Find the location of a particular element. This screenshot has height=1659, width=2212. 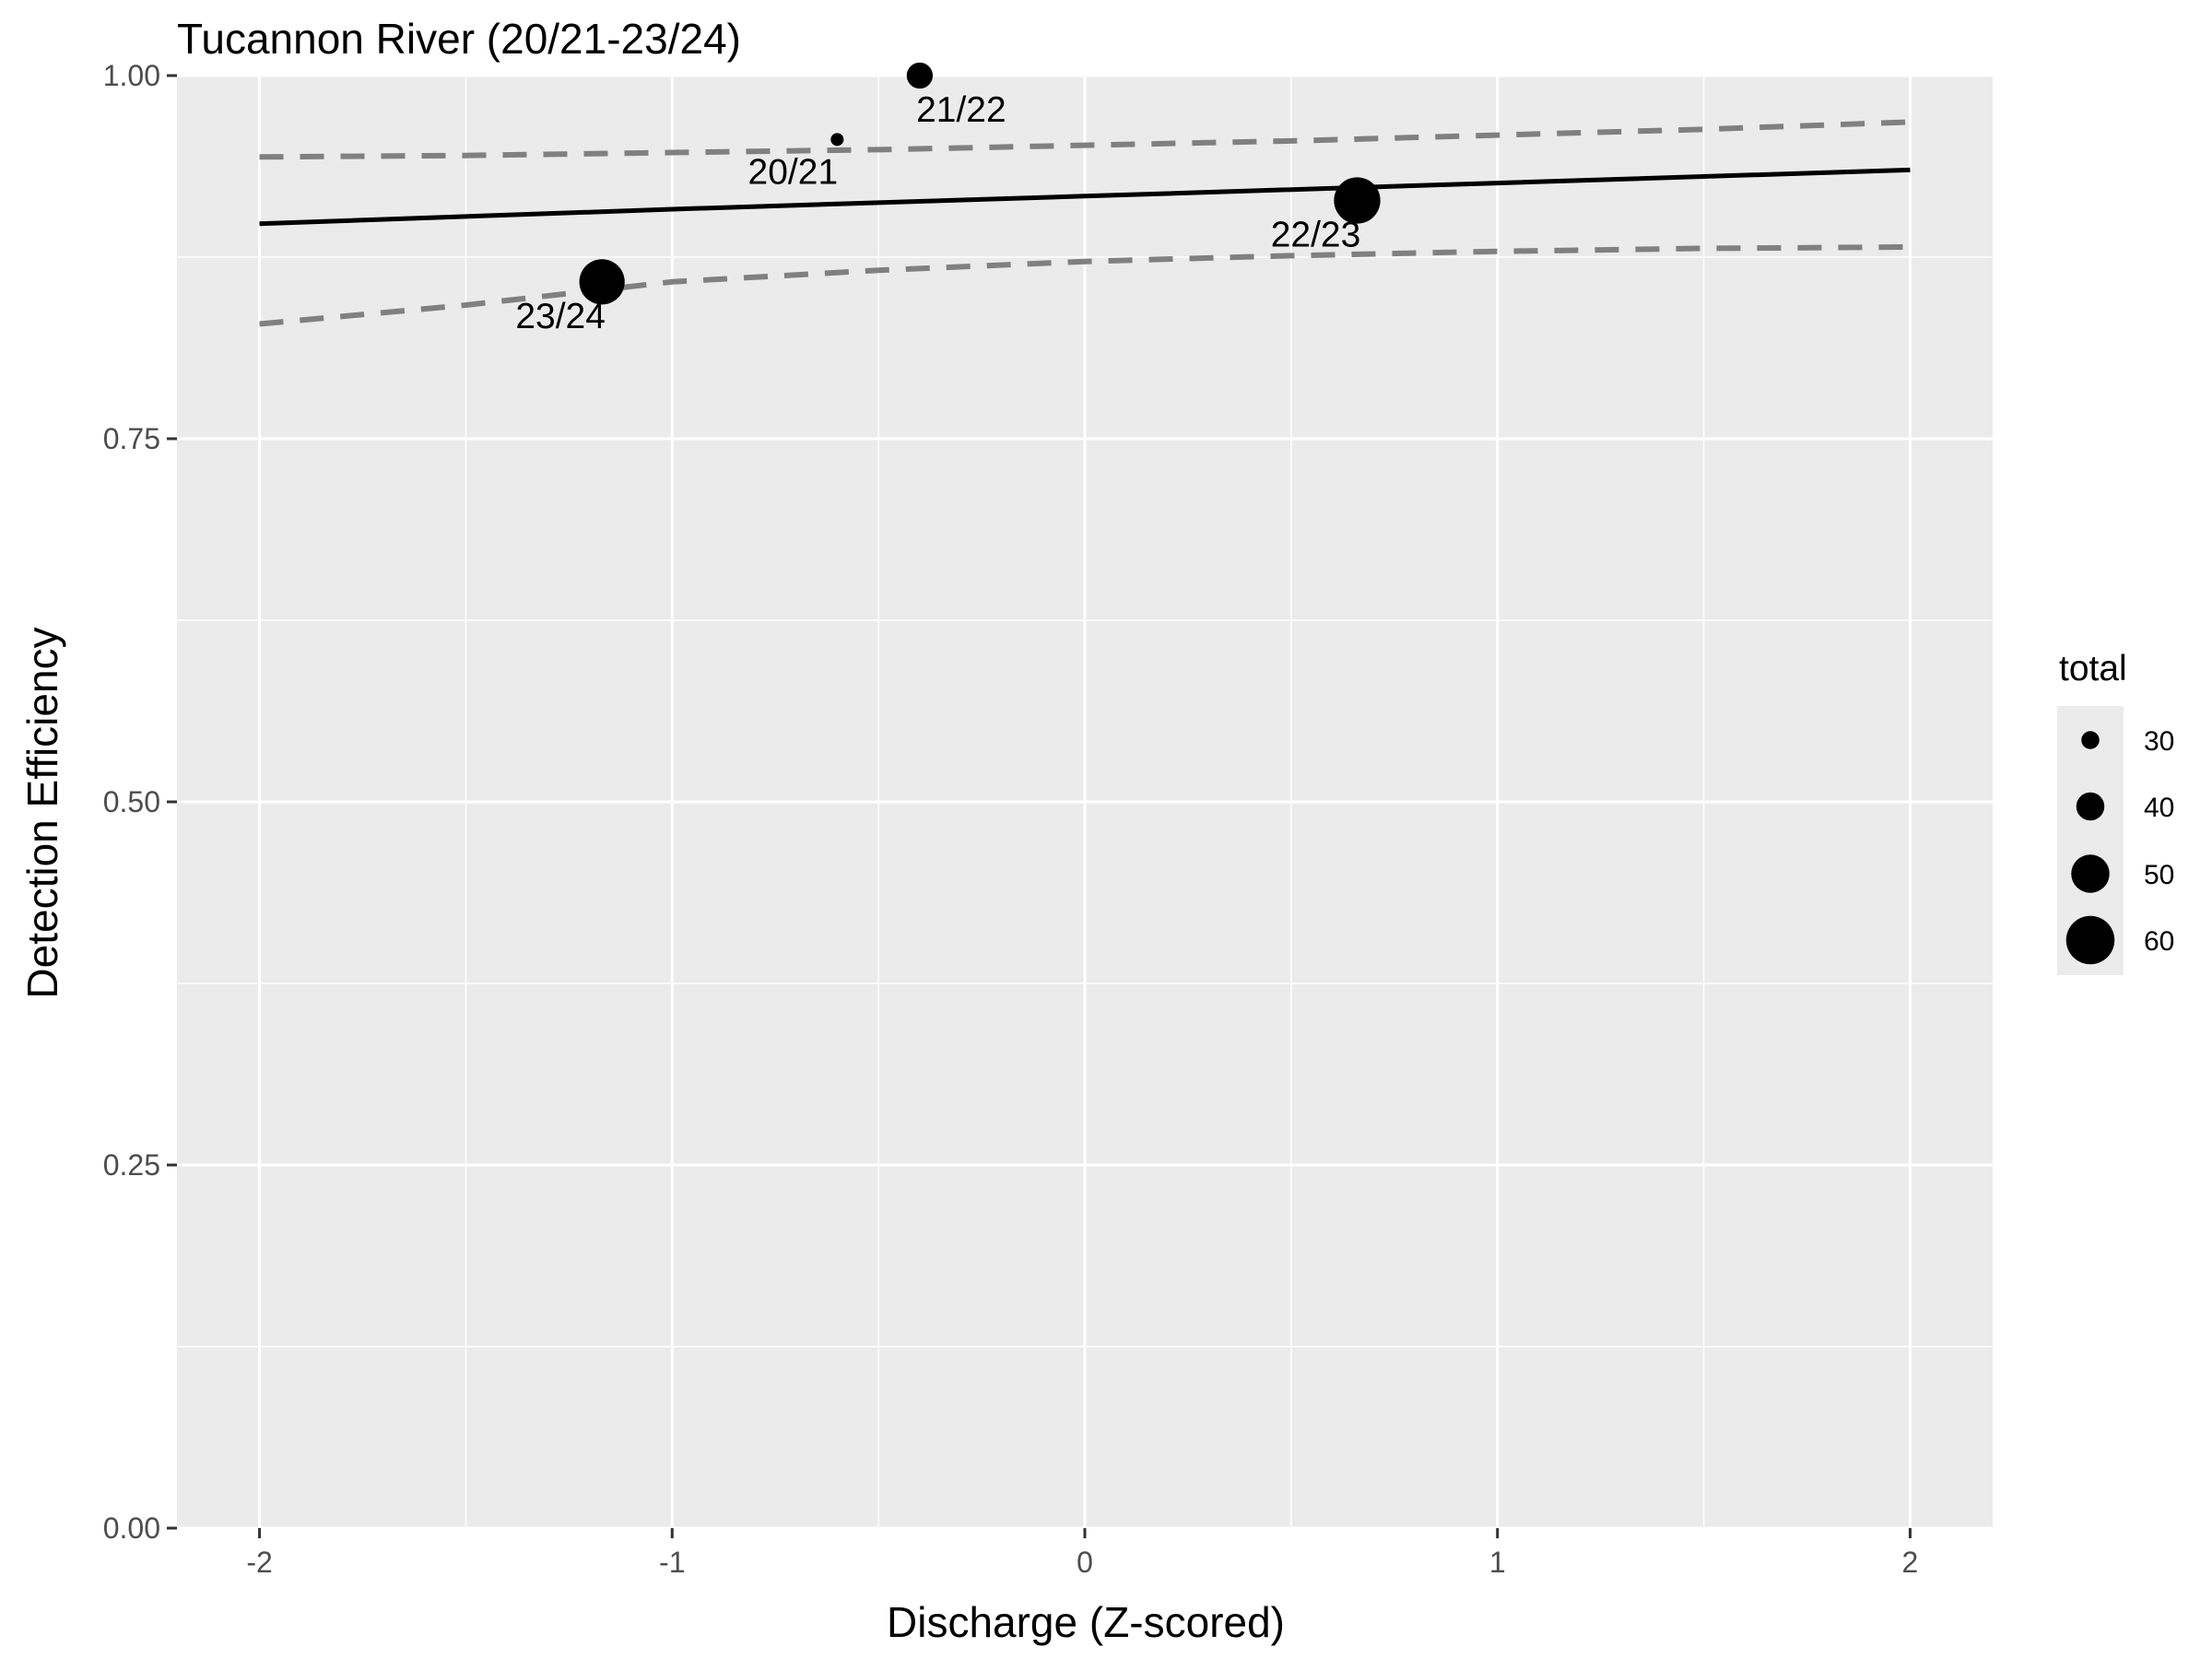

x-tick-label: 0 is located at coordinates (1085, 1562).